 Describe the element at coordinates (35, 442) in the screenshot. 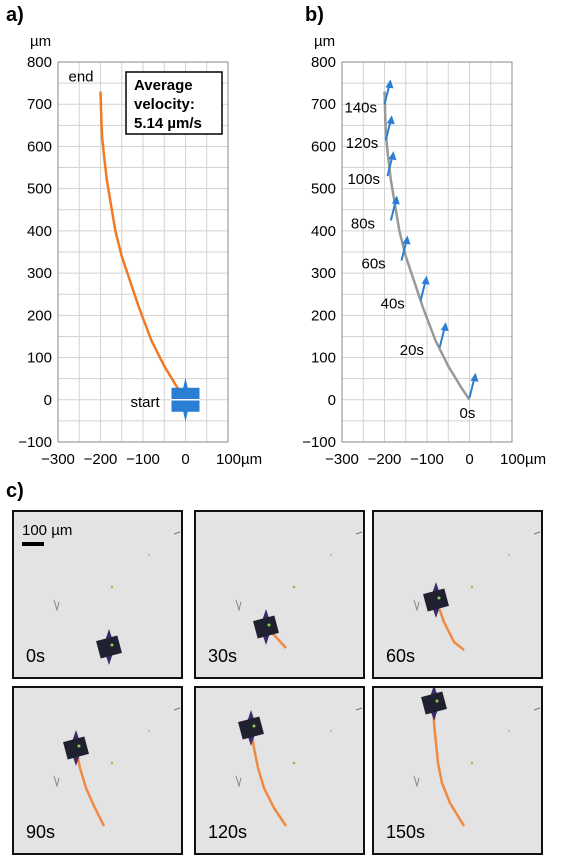

I see `y-tick-label: −100` at that location.